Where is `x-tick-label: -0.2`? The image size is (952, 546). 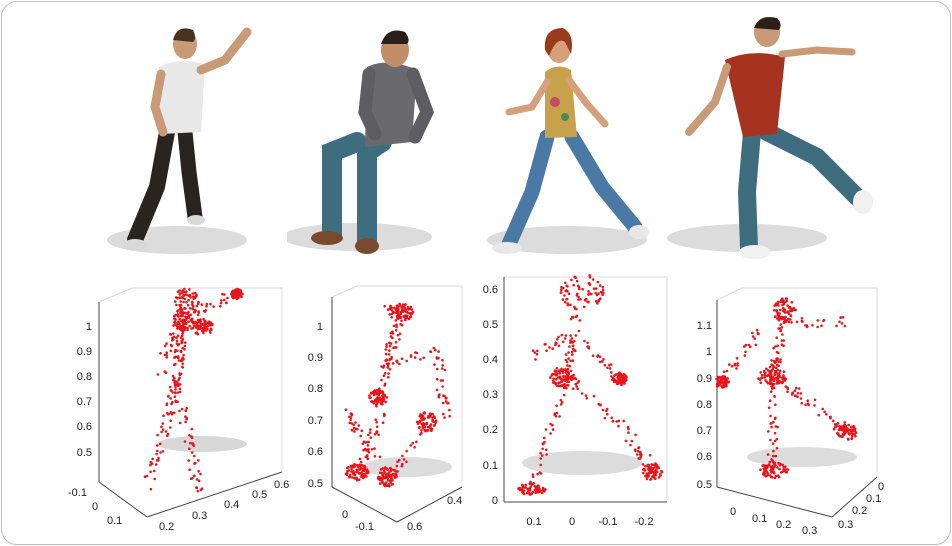 x-tick-label: -0.2 is located at coordinates (644, 522).